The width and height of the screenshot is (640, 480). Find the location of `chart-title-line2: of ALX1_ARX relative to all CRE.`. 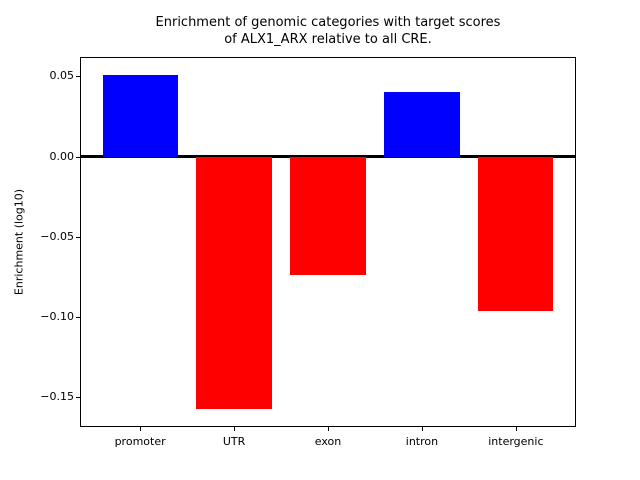

chart-title-line2: of ALX1_ARX relative to all CRE. is located at coordinates (328, 39).